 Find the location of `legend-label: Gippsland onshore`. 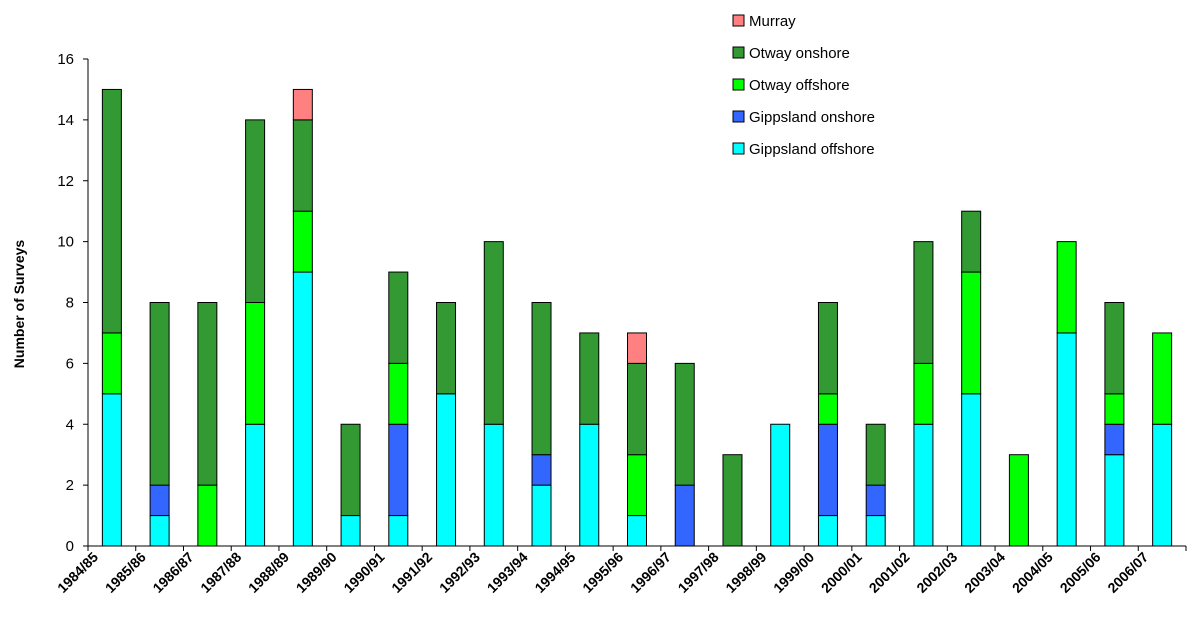

legend-label: Gippsland onshore is located at coordinates (812, 117).